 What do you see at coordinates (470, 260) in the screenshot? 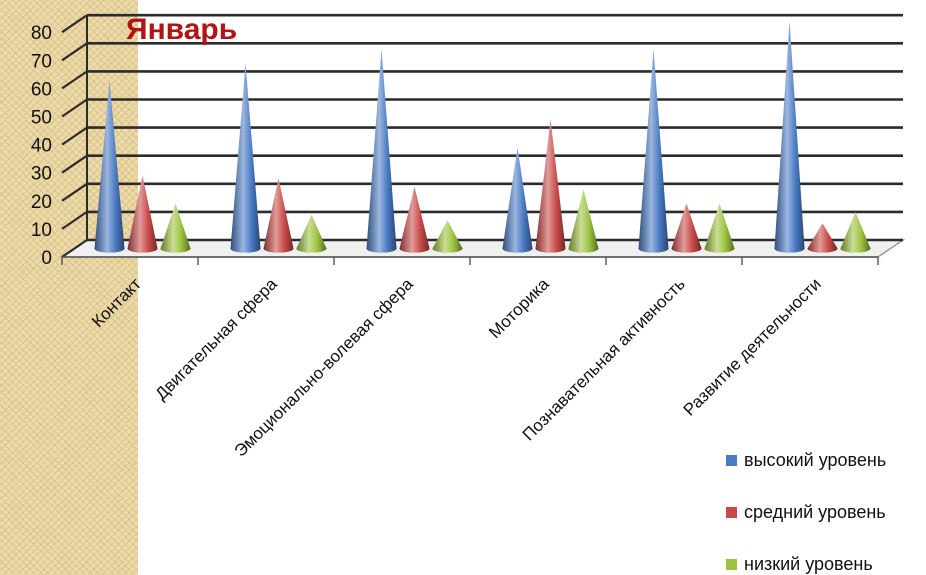
I see `x-axis` at bounding box center [470, 260].